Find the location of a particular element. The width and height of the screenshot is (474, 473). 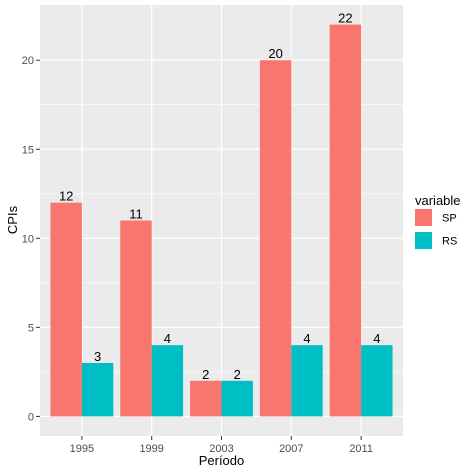

x-axis-title: Período is located at coordinates (222, 460).